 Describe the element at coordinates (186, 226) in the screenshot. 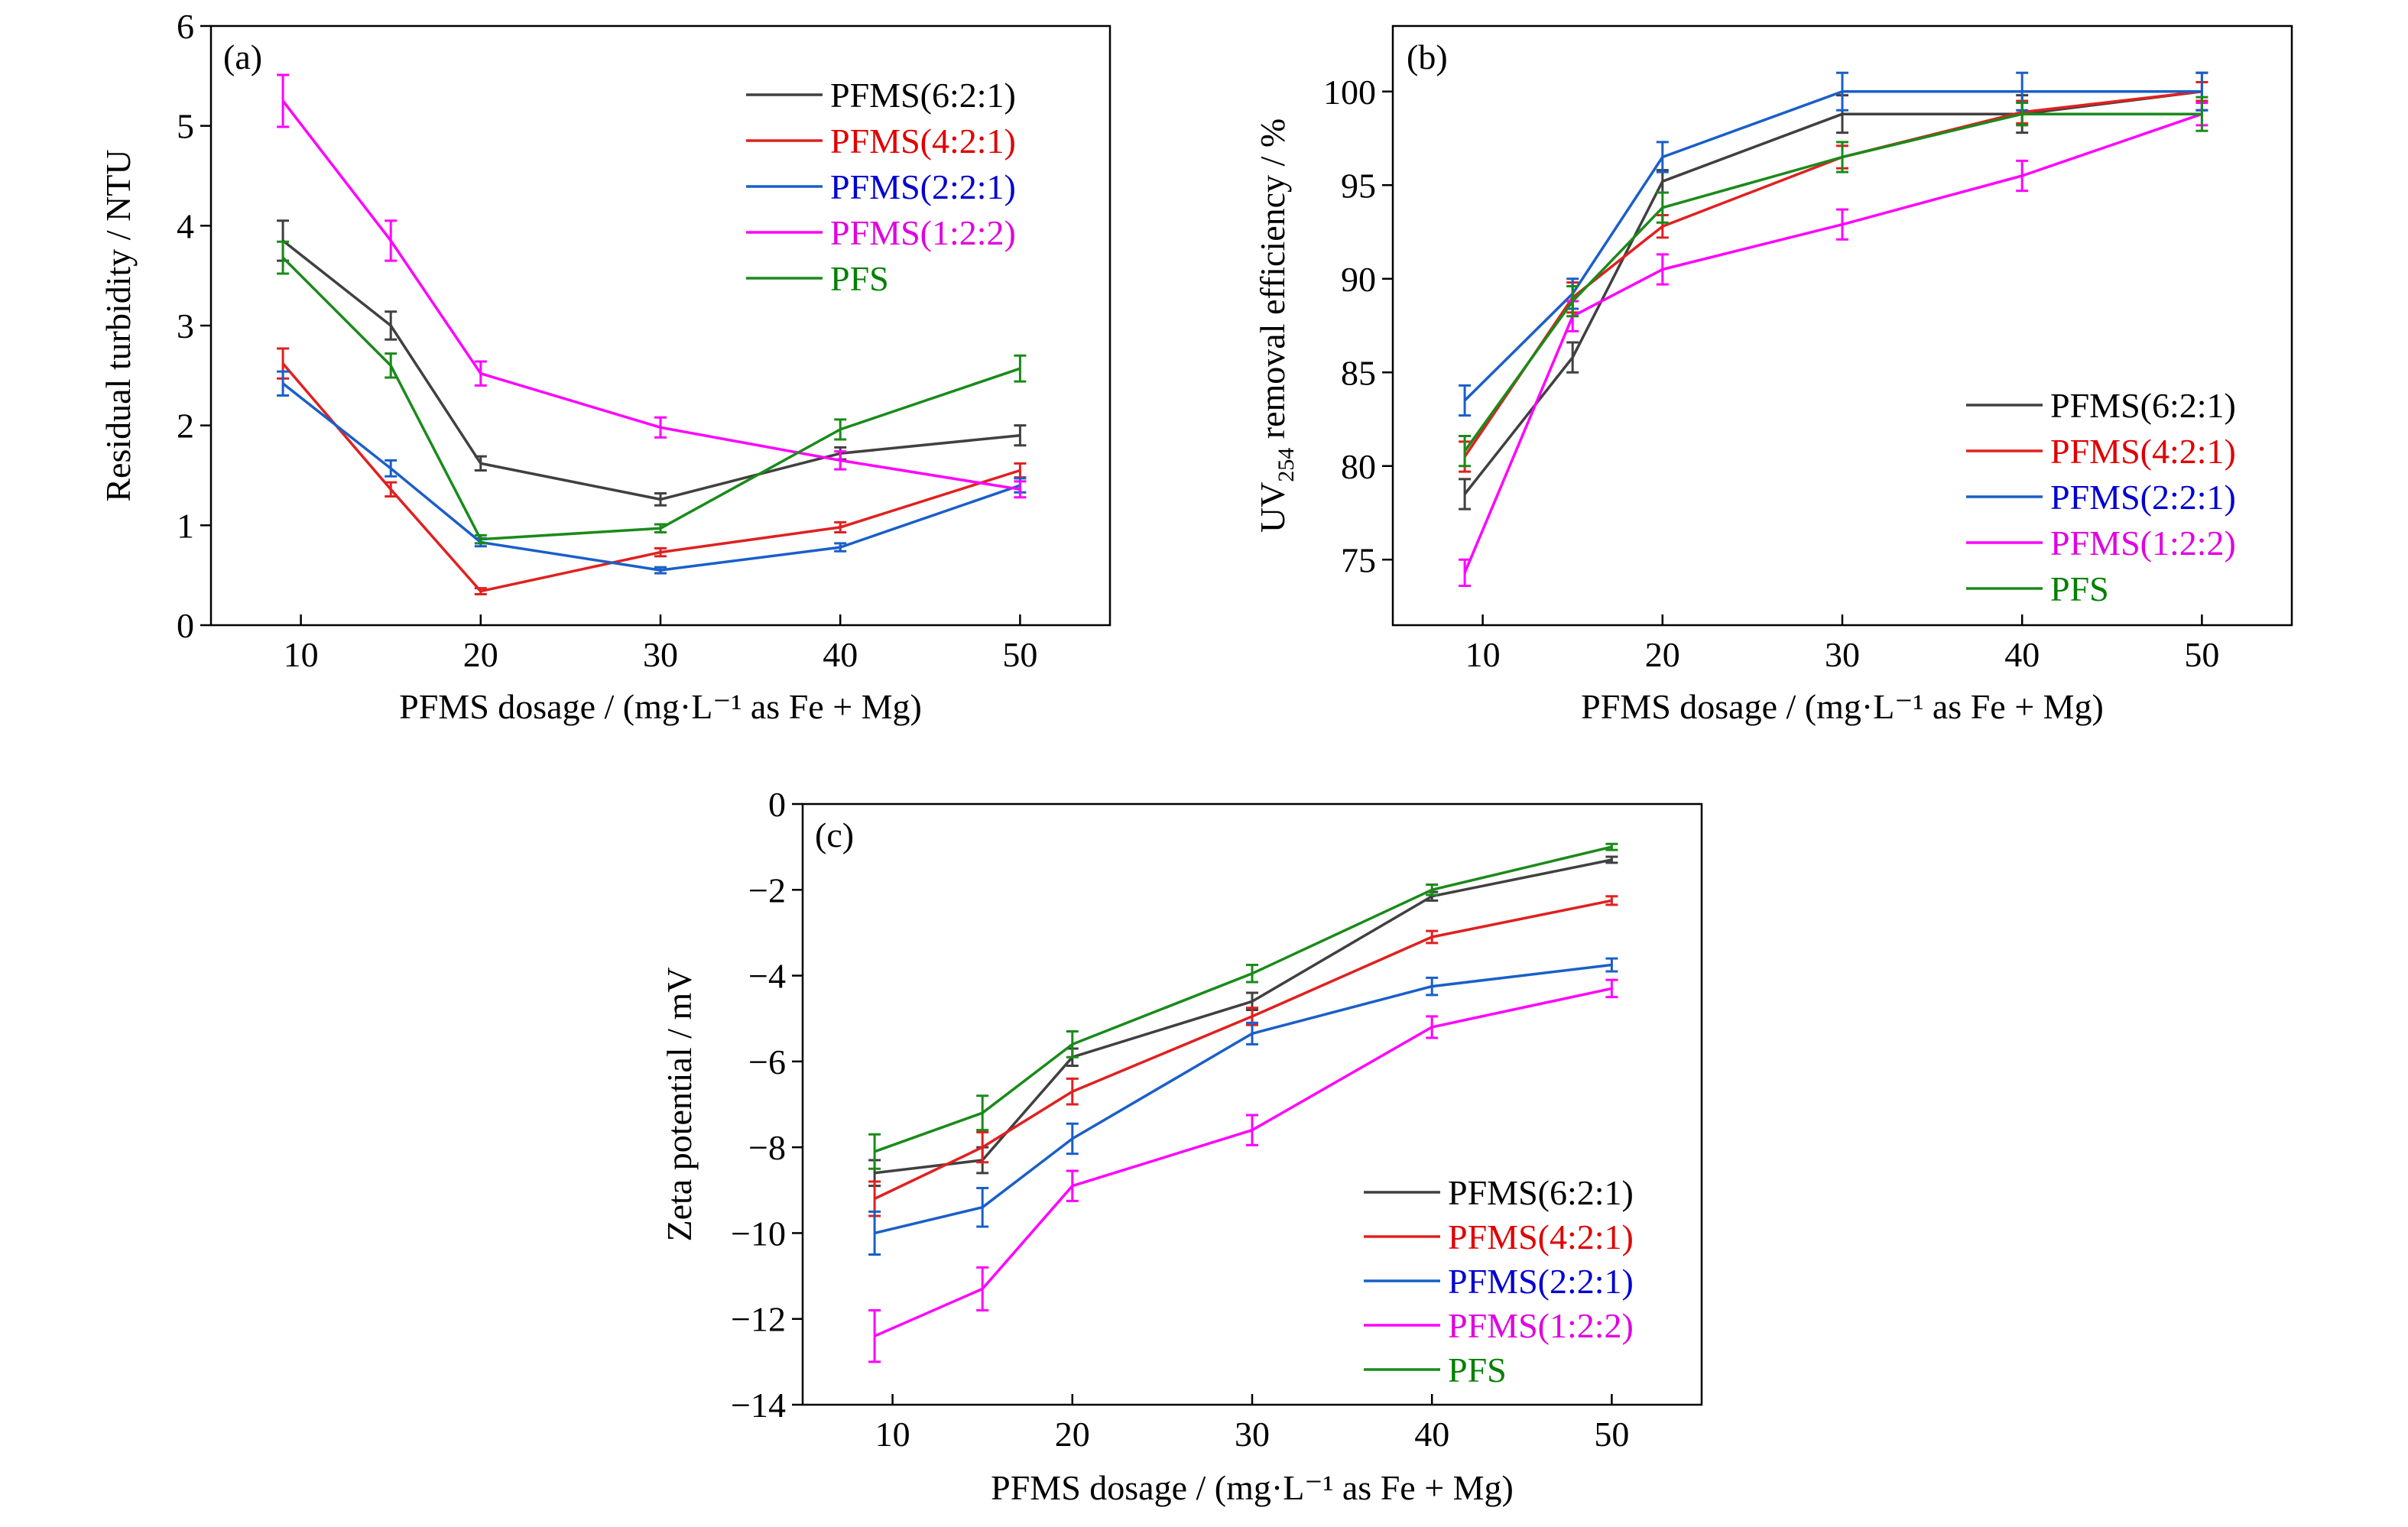

I see `y-tick-label: 4` at that location.